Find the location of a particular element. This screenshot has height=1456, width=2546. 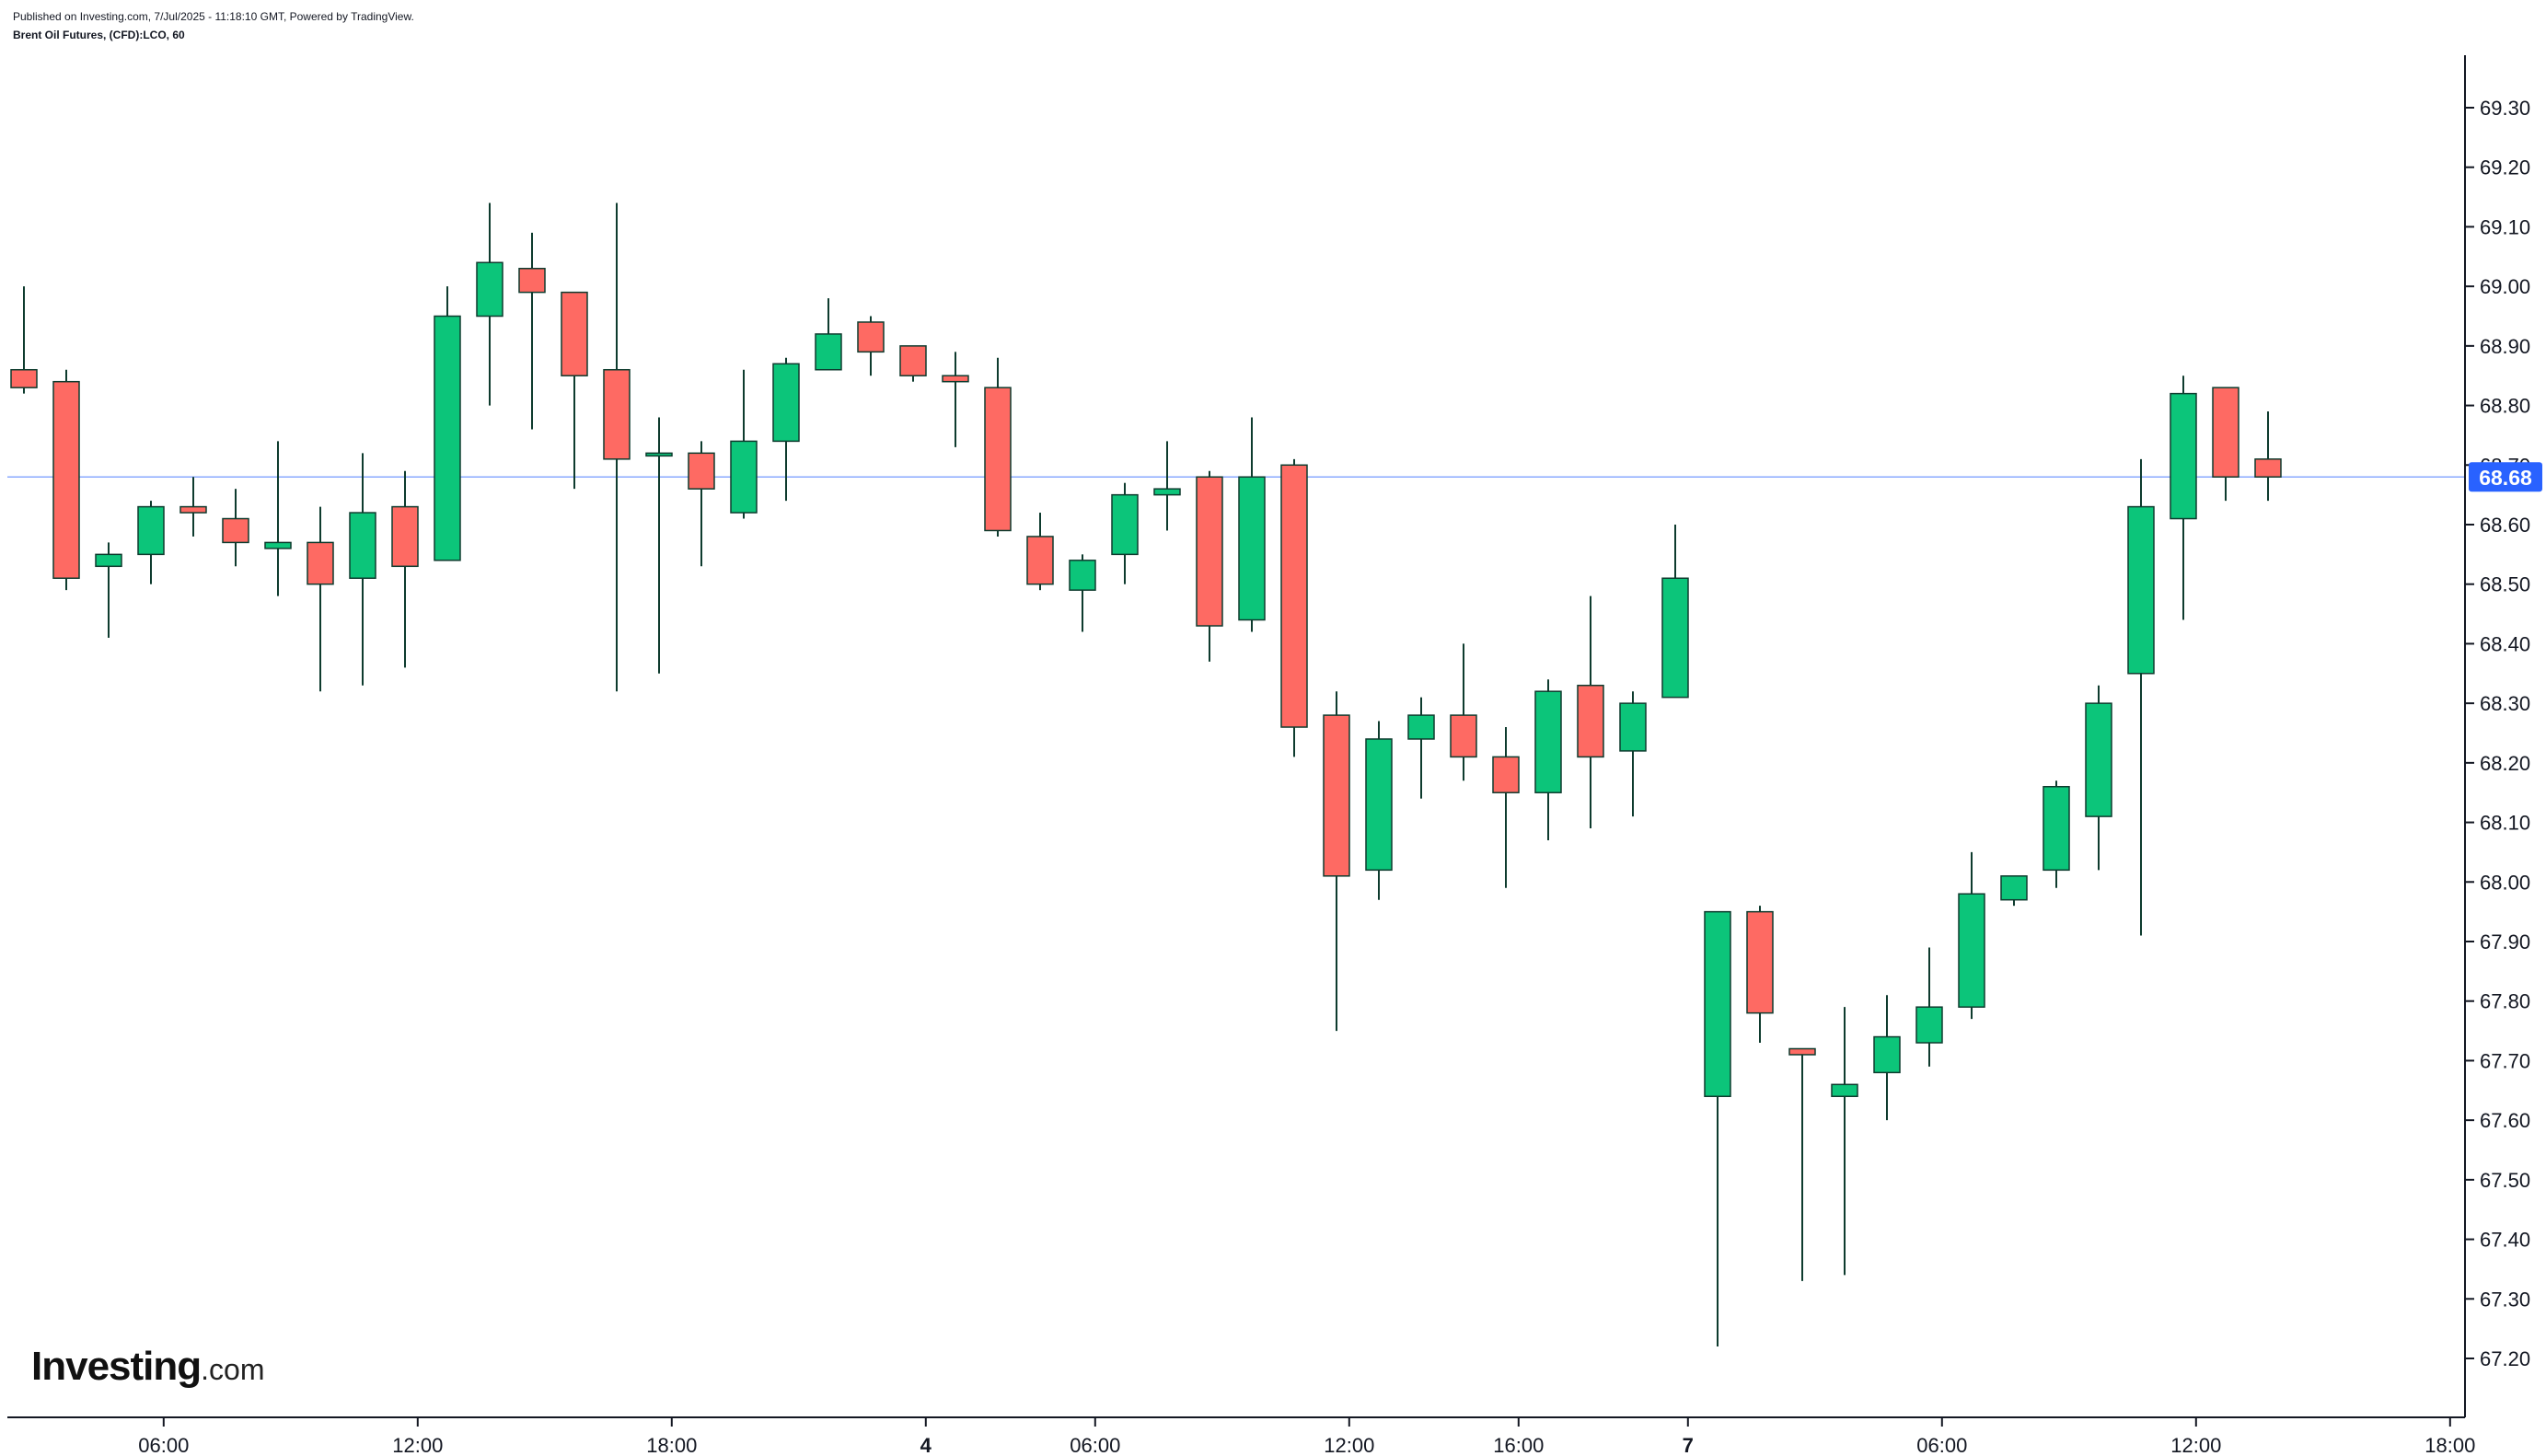

price-tick-label: 67.30 is located at coordinates (2505, 1299).